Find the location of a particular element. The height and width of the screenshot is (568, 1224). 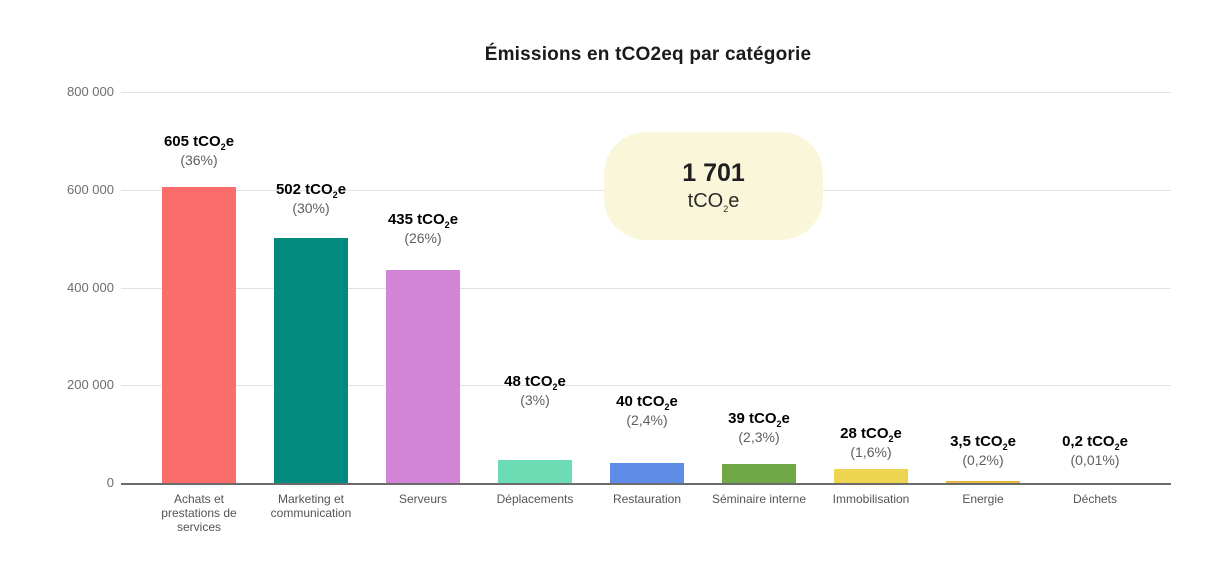

bar-slot: 502 tCO2e (30%) is located at coordinates (311, 287).